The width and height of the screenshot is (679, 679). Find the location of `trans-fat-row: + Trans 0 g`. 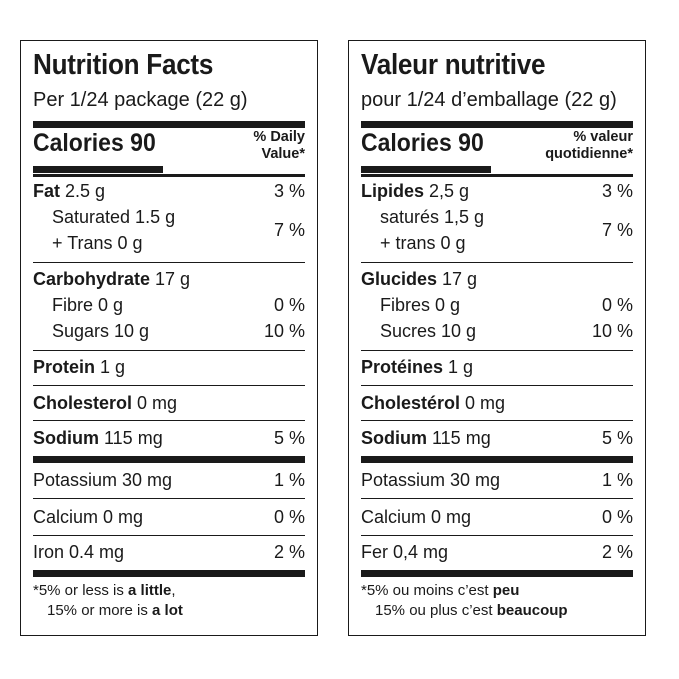

trans-fat-row: + Trans 0 g is located at coordinates (97, 243).